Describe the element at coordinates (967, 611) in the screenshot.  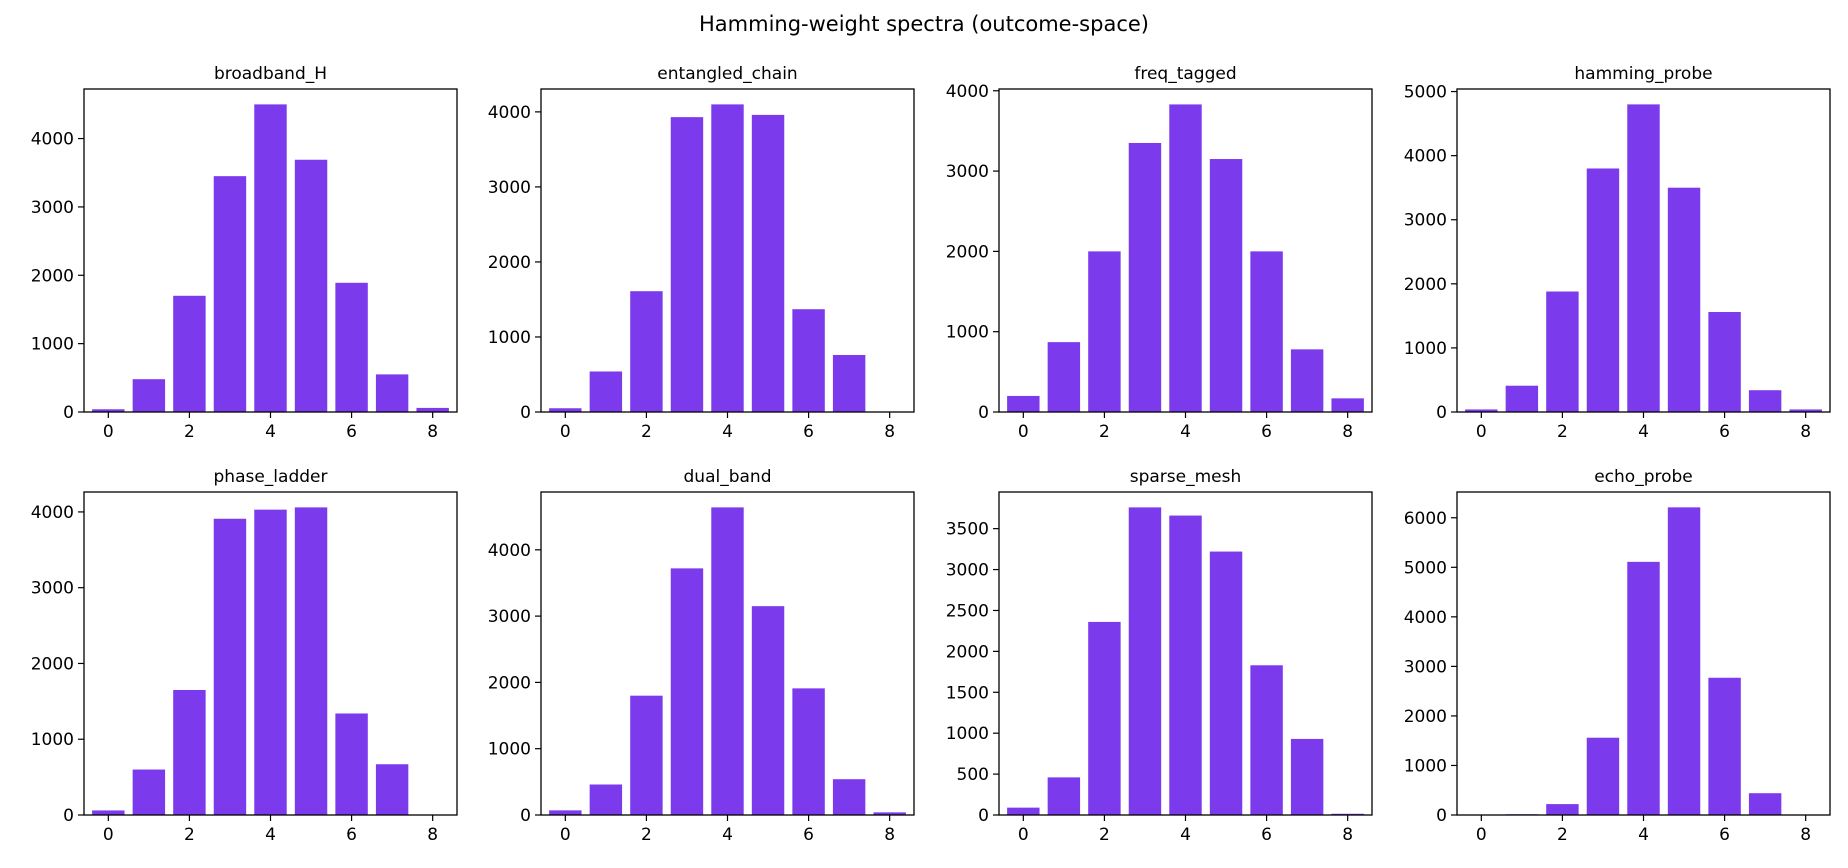
I see `y-tick-label: 2500` at that location.